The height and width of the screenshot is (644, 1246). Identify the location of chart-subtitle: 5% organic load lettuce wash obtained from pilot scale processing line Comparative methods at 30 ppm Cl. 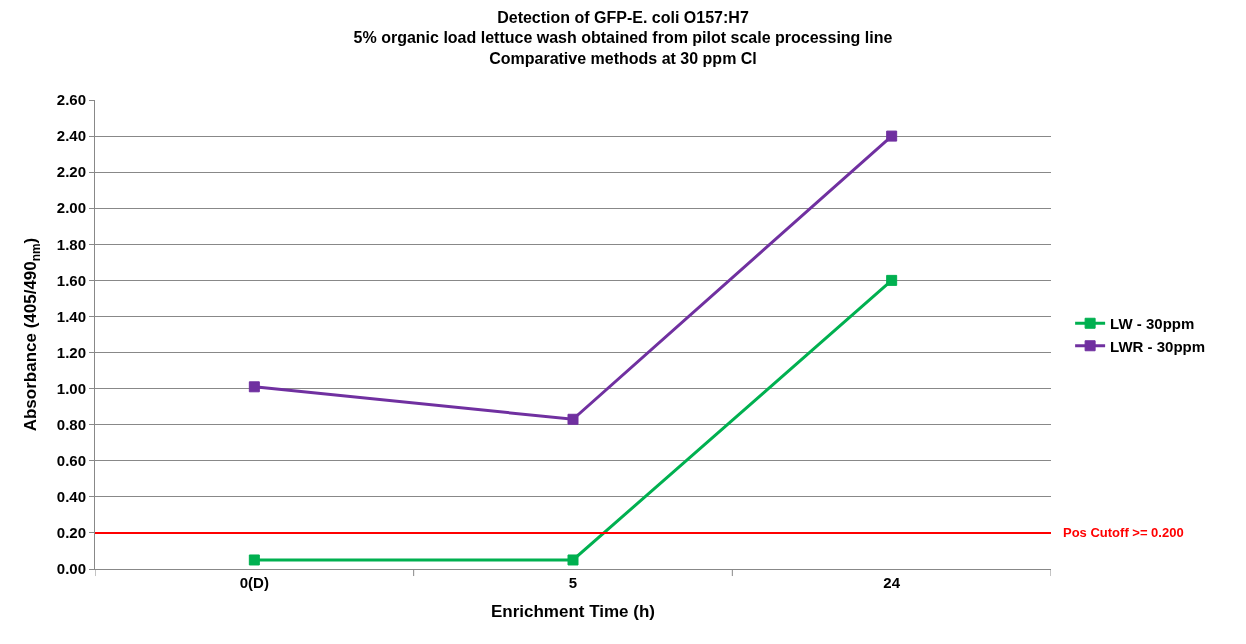
(623, 48).